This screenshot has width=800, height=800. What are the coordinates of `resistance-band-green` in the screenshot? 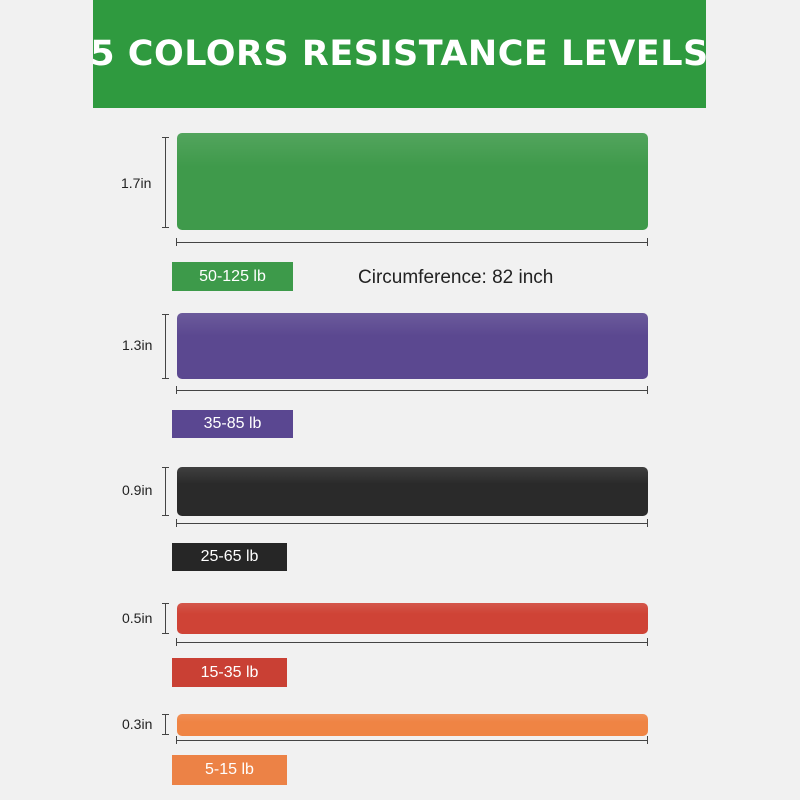 It's located at (412, 181).